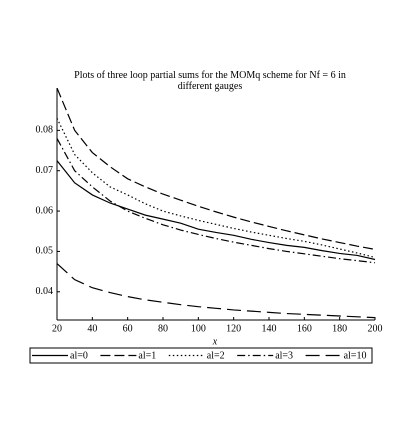 Image resolution: width=414 pixels, height=436 pixels. What do you see at coordinates (45, 251) in the screenshot?
I see `y-tick-label: 0.05` at bounding box center [45, 251].